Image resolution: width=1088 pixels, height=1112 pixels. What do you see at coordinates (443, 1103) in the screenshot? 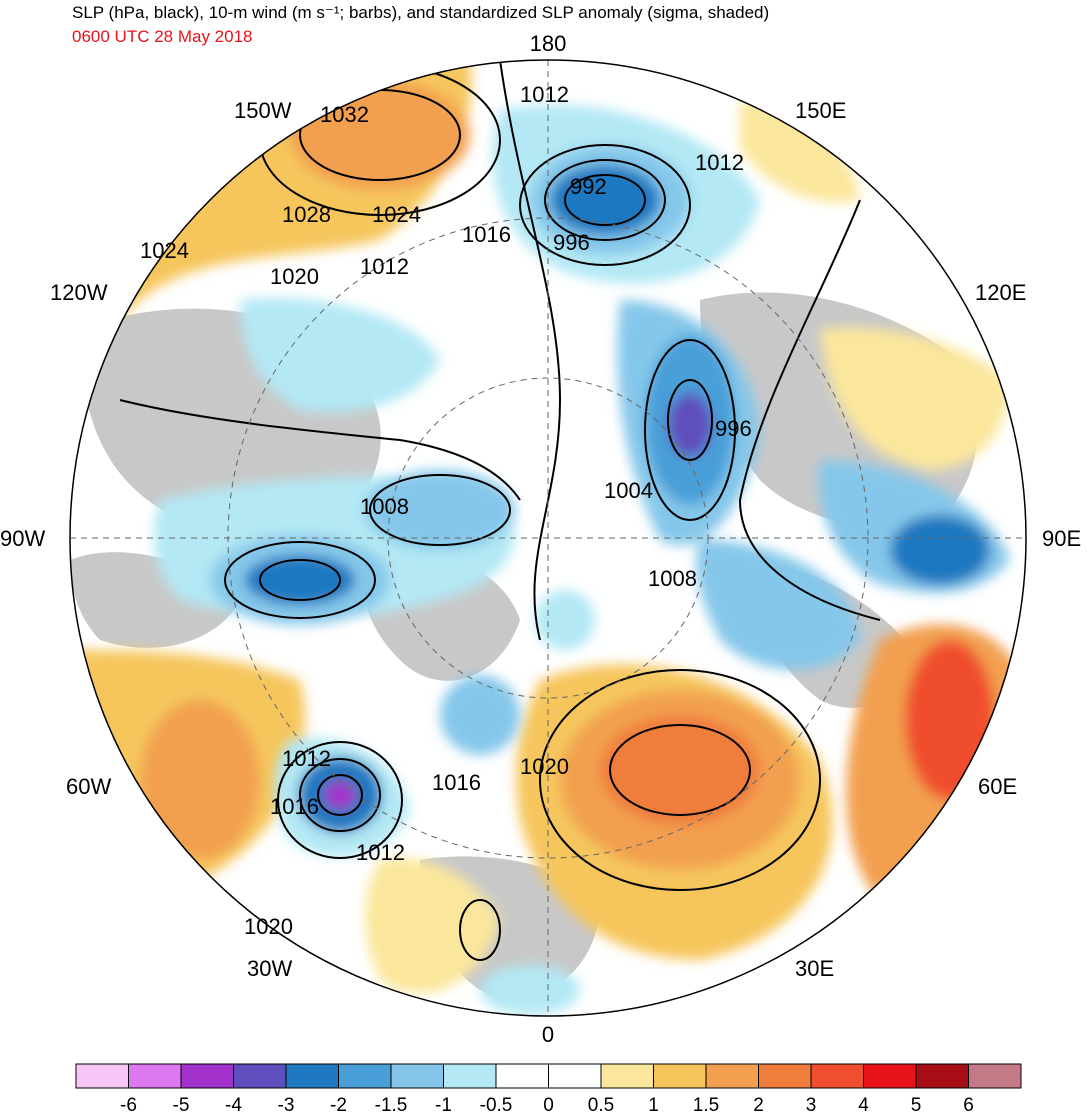
I see `colorbar-tick-label: -1` at bounding box center [443, 1103].